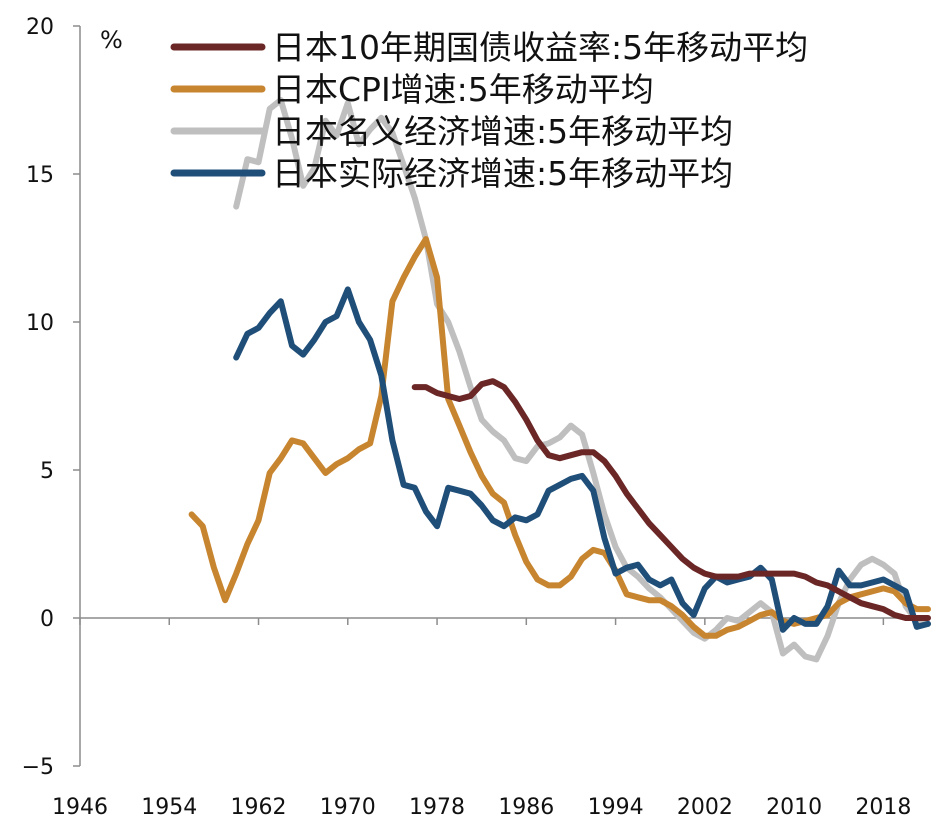  I want to click on legend-label-1: 日本10年期国债收益率:5年移动平均, so click(540, 47).